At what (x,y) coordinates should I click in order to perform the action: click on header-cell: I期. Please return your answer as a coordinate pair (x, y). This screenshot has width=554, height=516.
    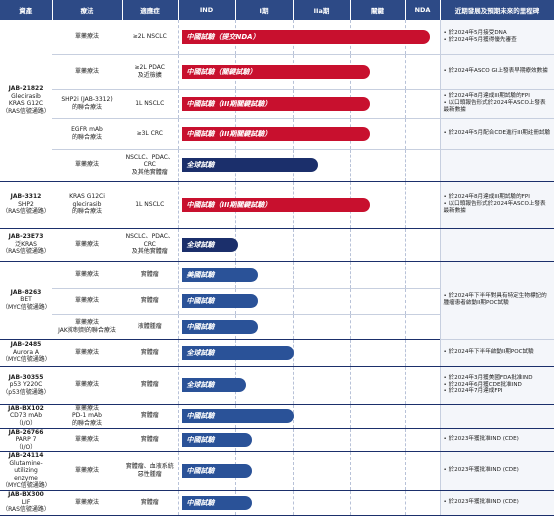
    Looking at the image, I should click on (264, 10).